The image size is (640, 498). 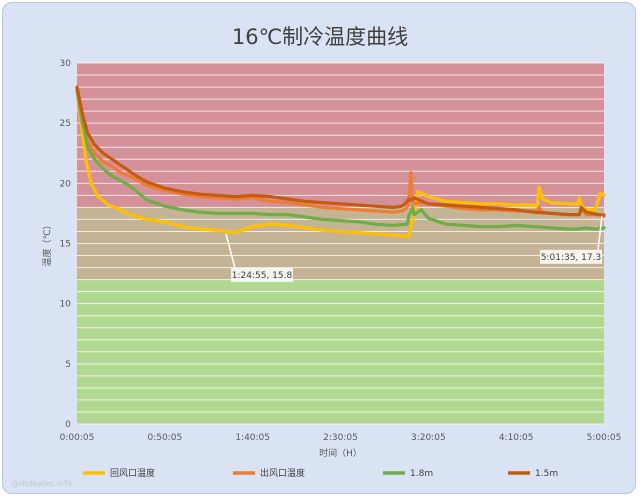 What do you see at coordinates (77, 438) in the screenshot?
I see `x-tick-label: 0:00:05` at bounding box center [77, 438].